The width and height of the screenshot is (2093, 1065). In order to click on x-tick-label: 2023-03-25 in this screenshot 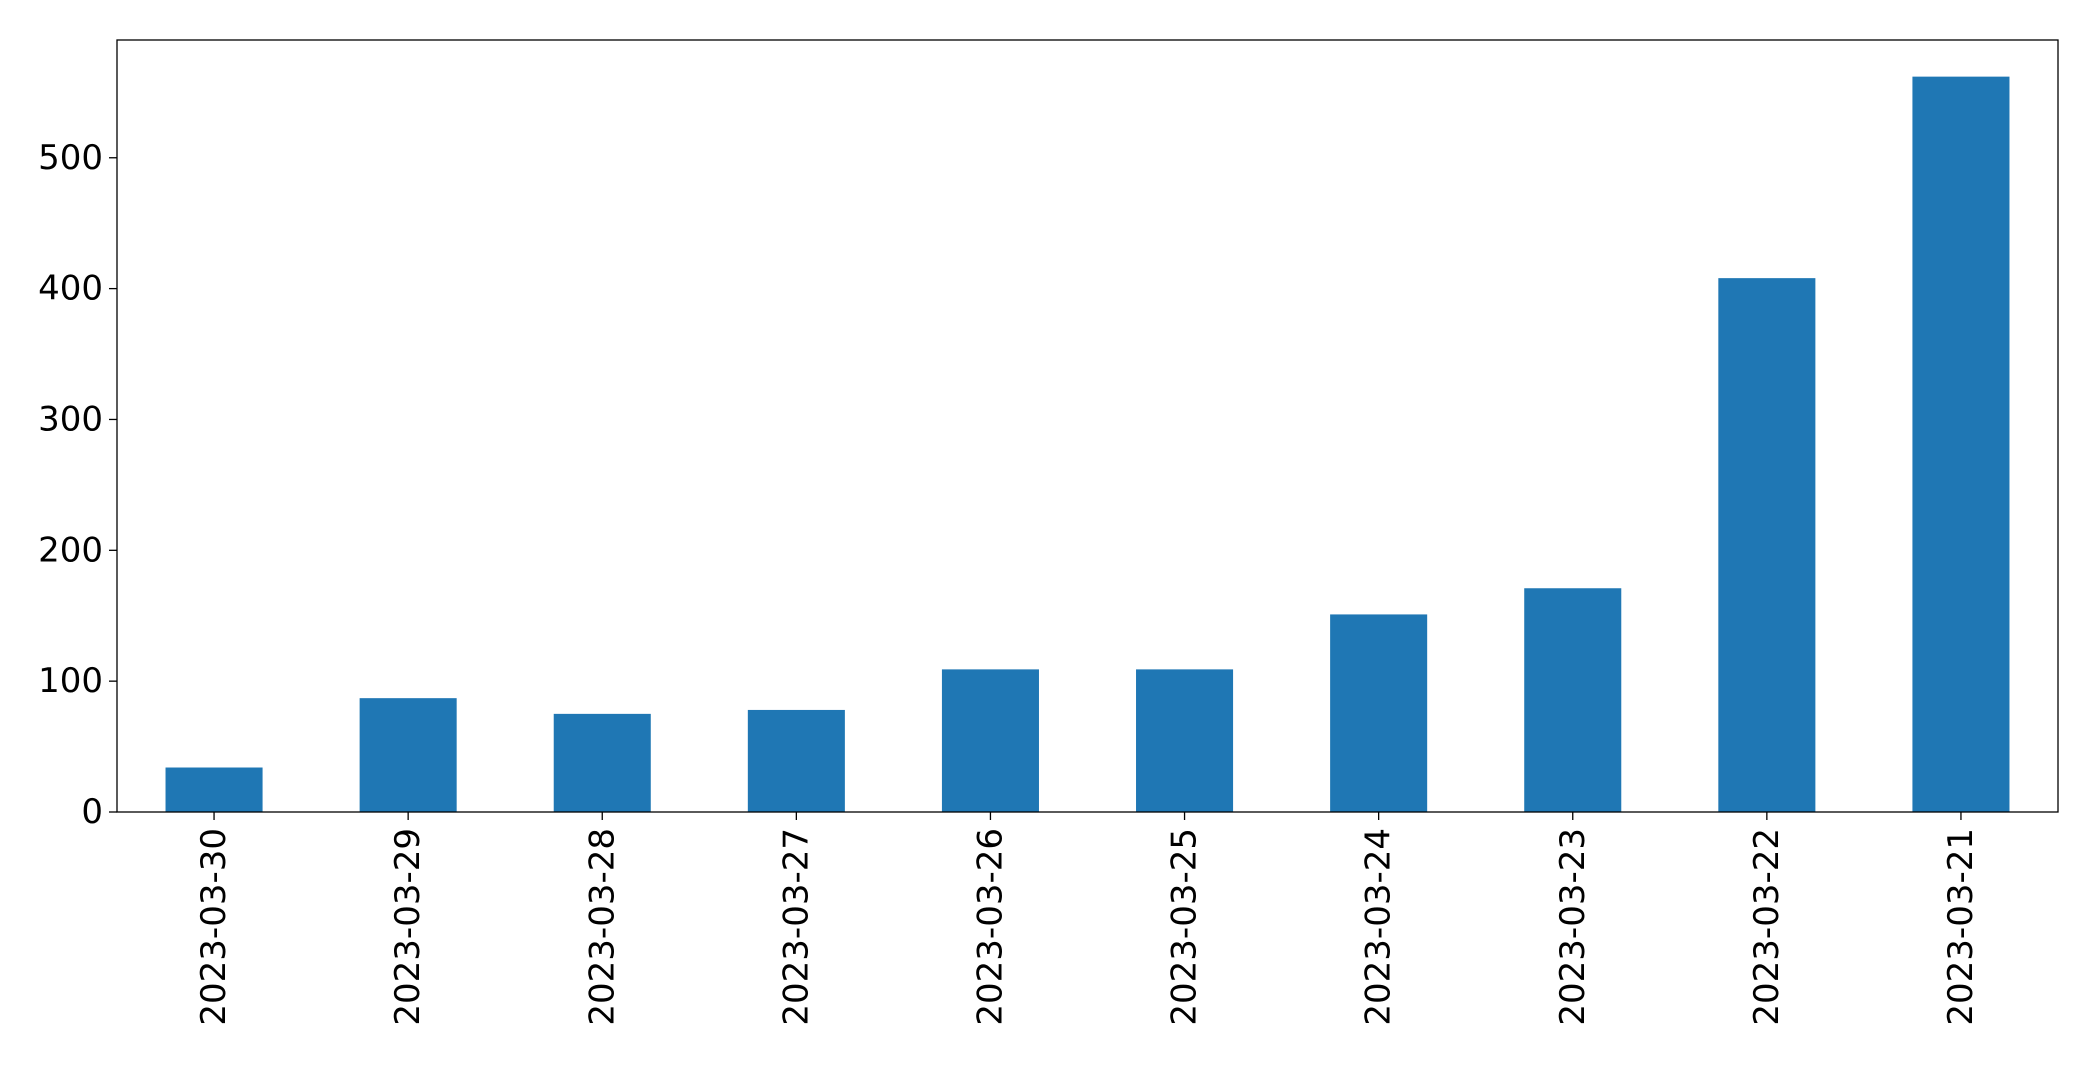, I will do `click(1185, 927)`.